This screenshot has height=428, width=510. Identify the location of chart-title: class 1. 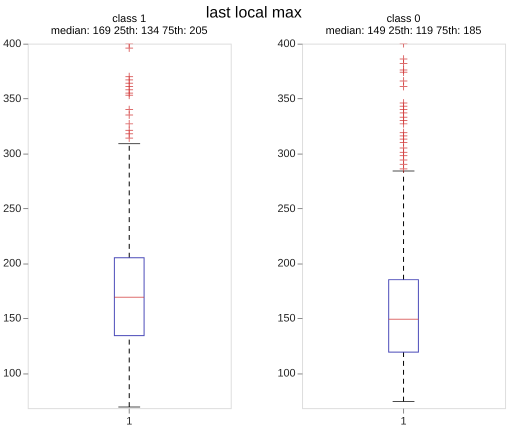
(129, 18).